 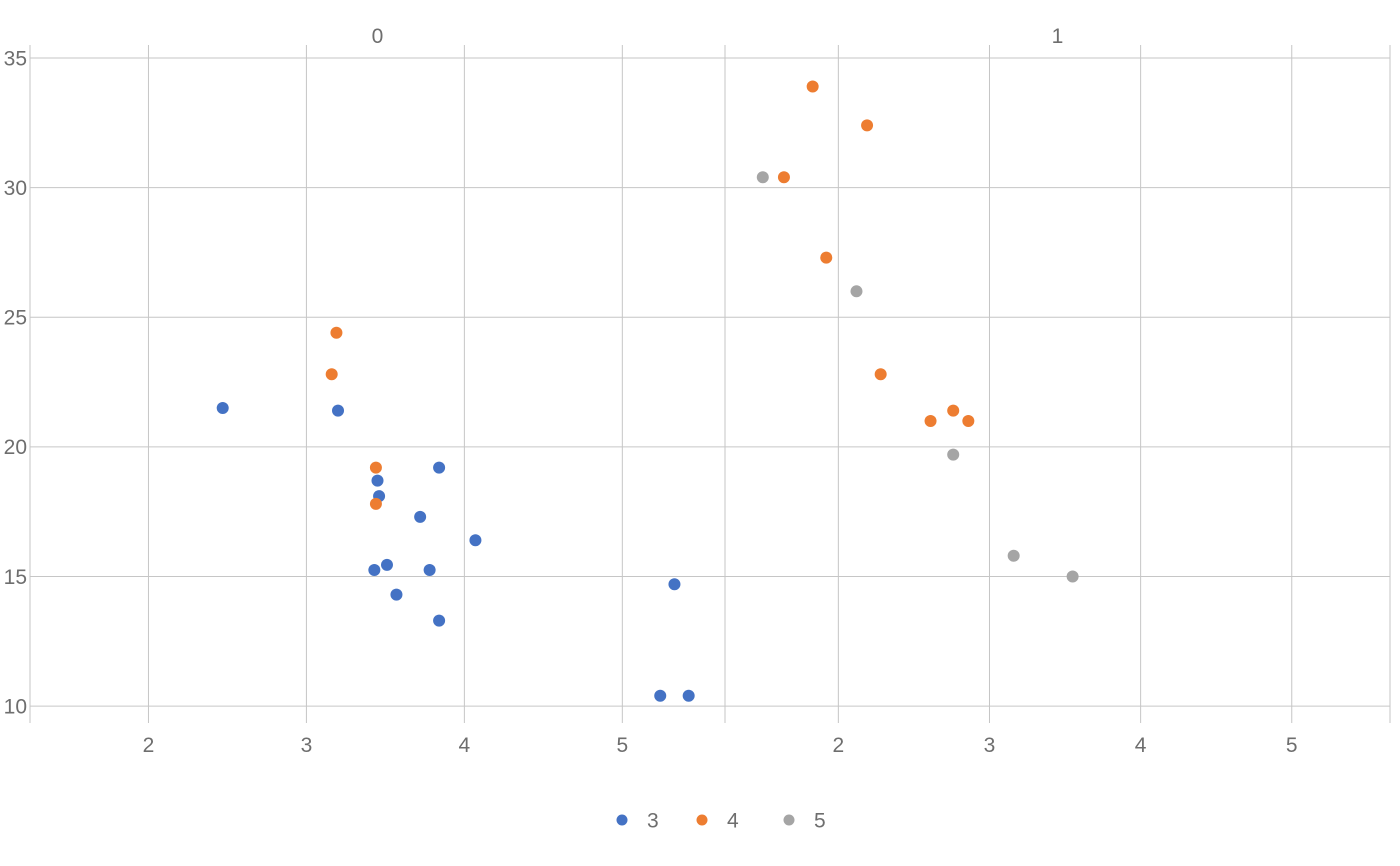 What do you see at coordinates (378, 36) in the screenshot?
I see `facet-title-0: 0` at bounding box center [378, 36].